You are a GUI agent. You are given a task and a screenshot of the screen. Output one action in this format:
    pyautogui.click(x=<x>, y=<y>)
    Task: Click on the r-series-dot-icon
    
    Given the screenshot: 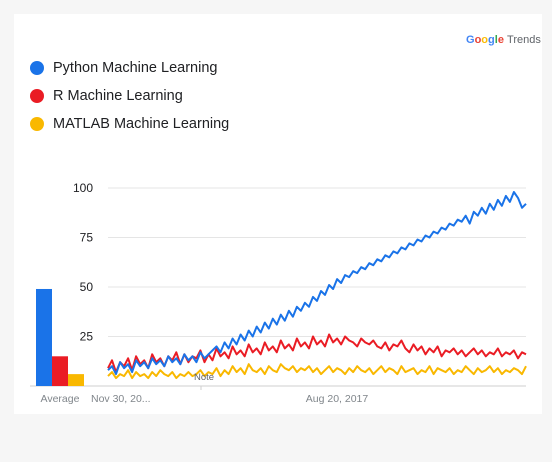 What is the action you would take?
    pyautogui.click(x=37, y=96)
    